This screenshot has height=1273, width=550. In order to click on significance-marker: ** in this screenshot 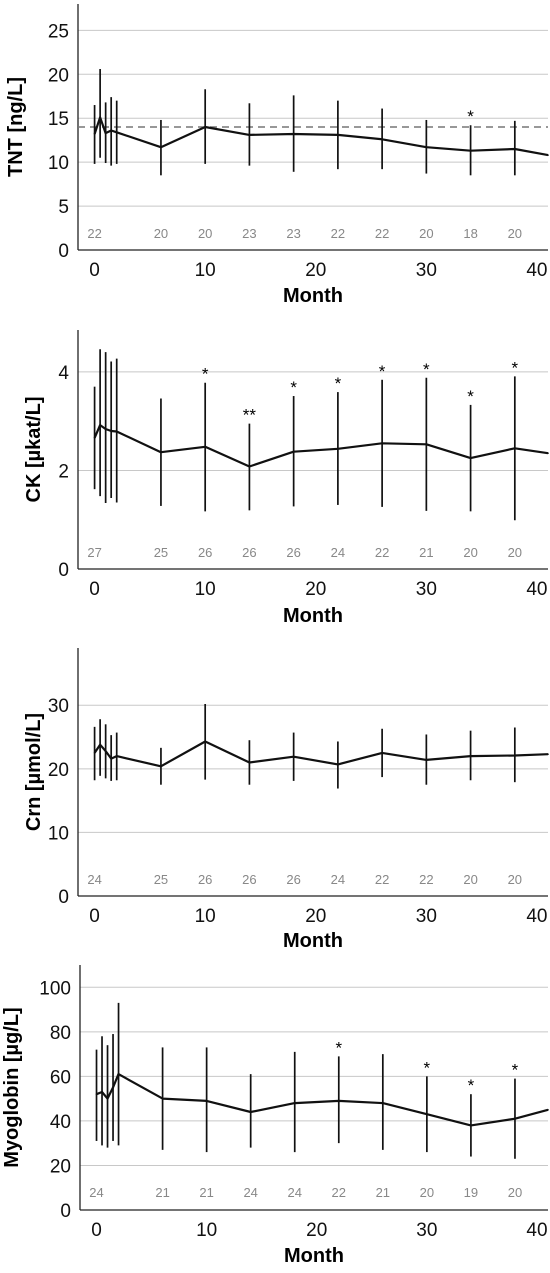, I will do `click(250, 415)`.